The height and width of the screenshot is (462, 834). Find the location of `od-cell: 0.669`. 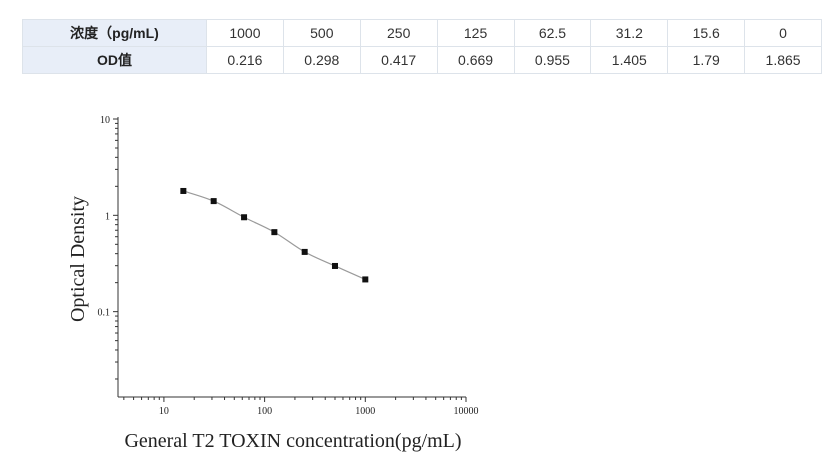

od-cell: 0.669 is located at coordinates (475, 60).